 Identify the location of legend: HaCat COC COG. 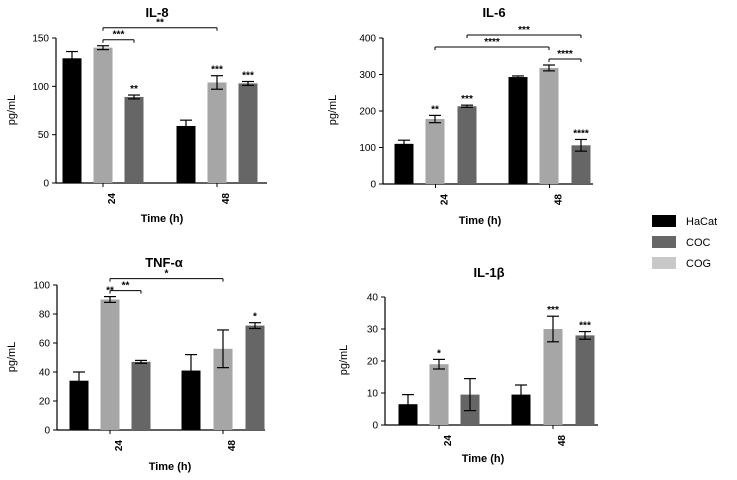
(684, 242).